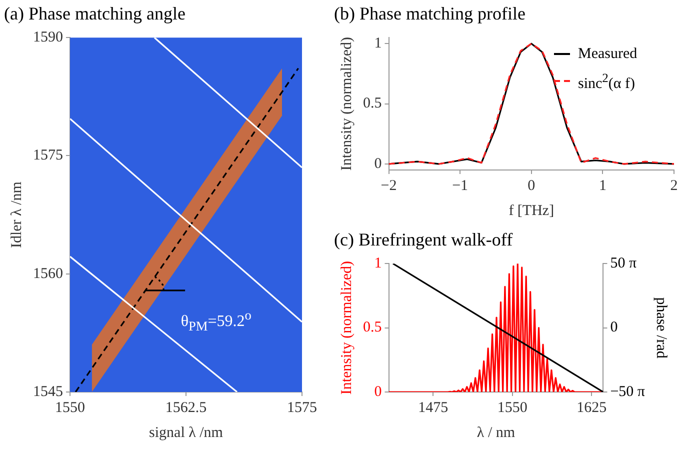 The width and height of the screenshot is (686, 450). Describe the element at coordinates (531, 210) in the screenshot. I see `x-axis-title: f [THz]` at that location.